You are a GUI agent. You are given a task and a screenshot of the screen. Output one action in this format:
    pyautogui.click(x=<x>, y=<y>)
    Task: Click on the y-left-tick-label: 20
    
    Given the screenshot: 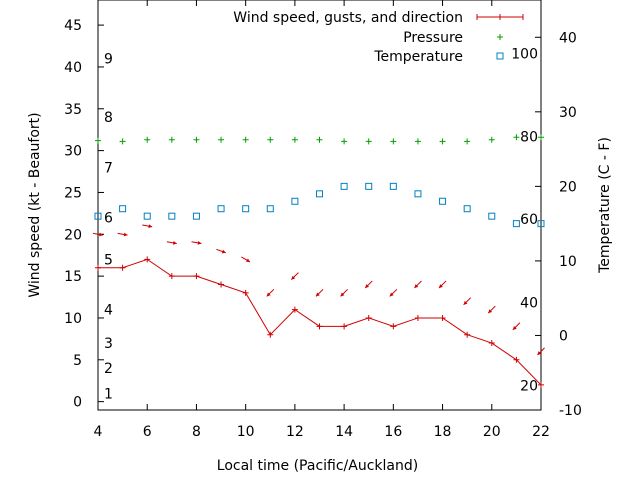 What is the action you would take?
    pyautogui.click(x=73, y=235)
    